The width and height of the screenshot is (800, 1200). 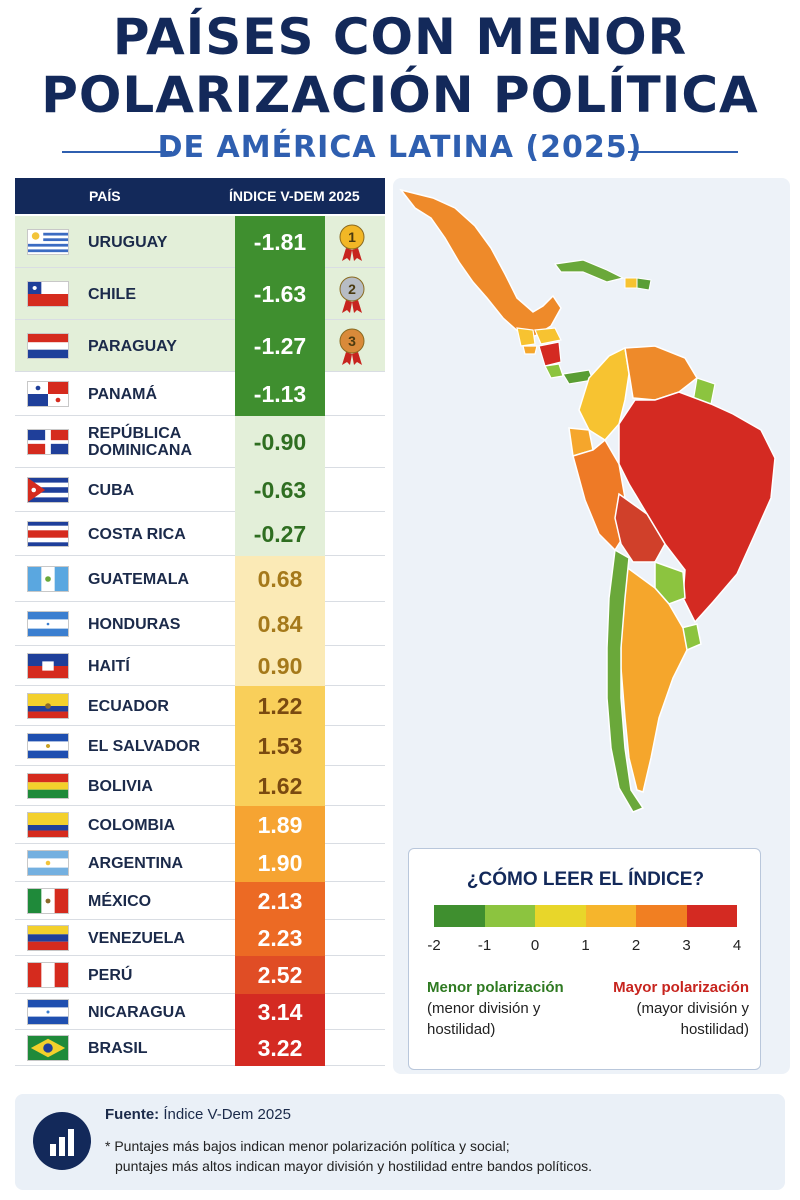 What do you see at coordinates (526, 337) in the screenshot?
I see `map-guatemala` at bounding box center [526, 337].